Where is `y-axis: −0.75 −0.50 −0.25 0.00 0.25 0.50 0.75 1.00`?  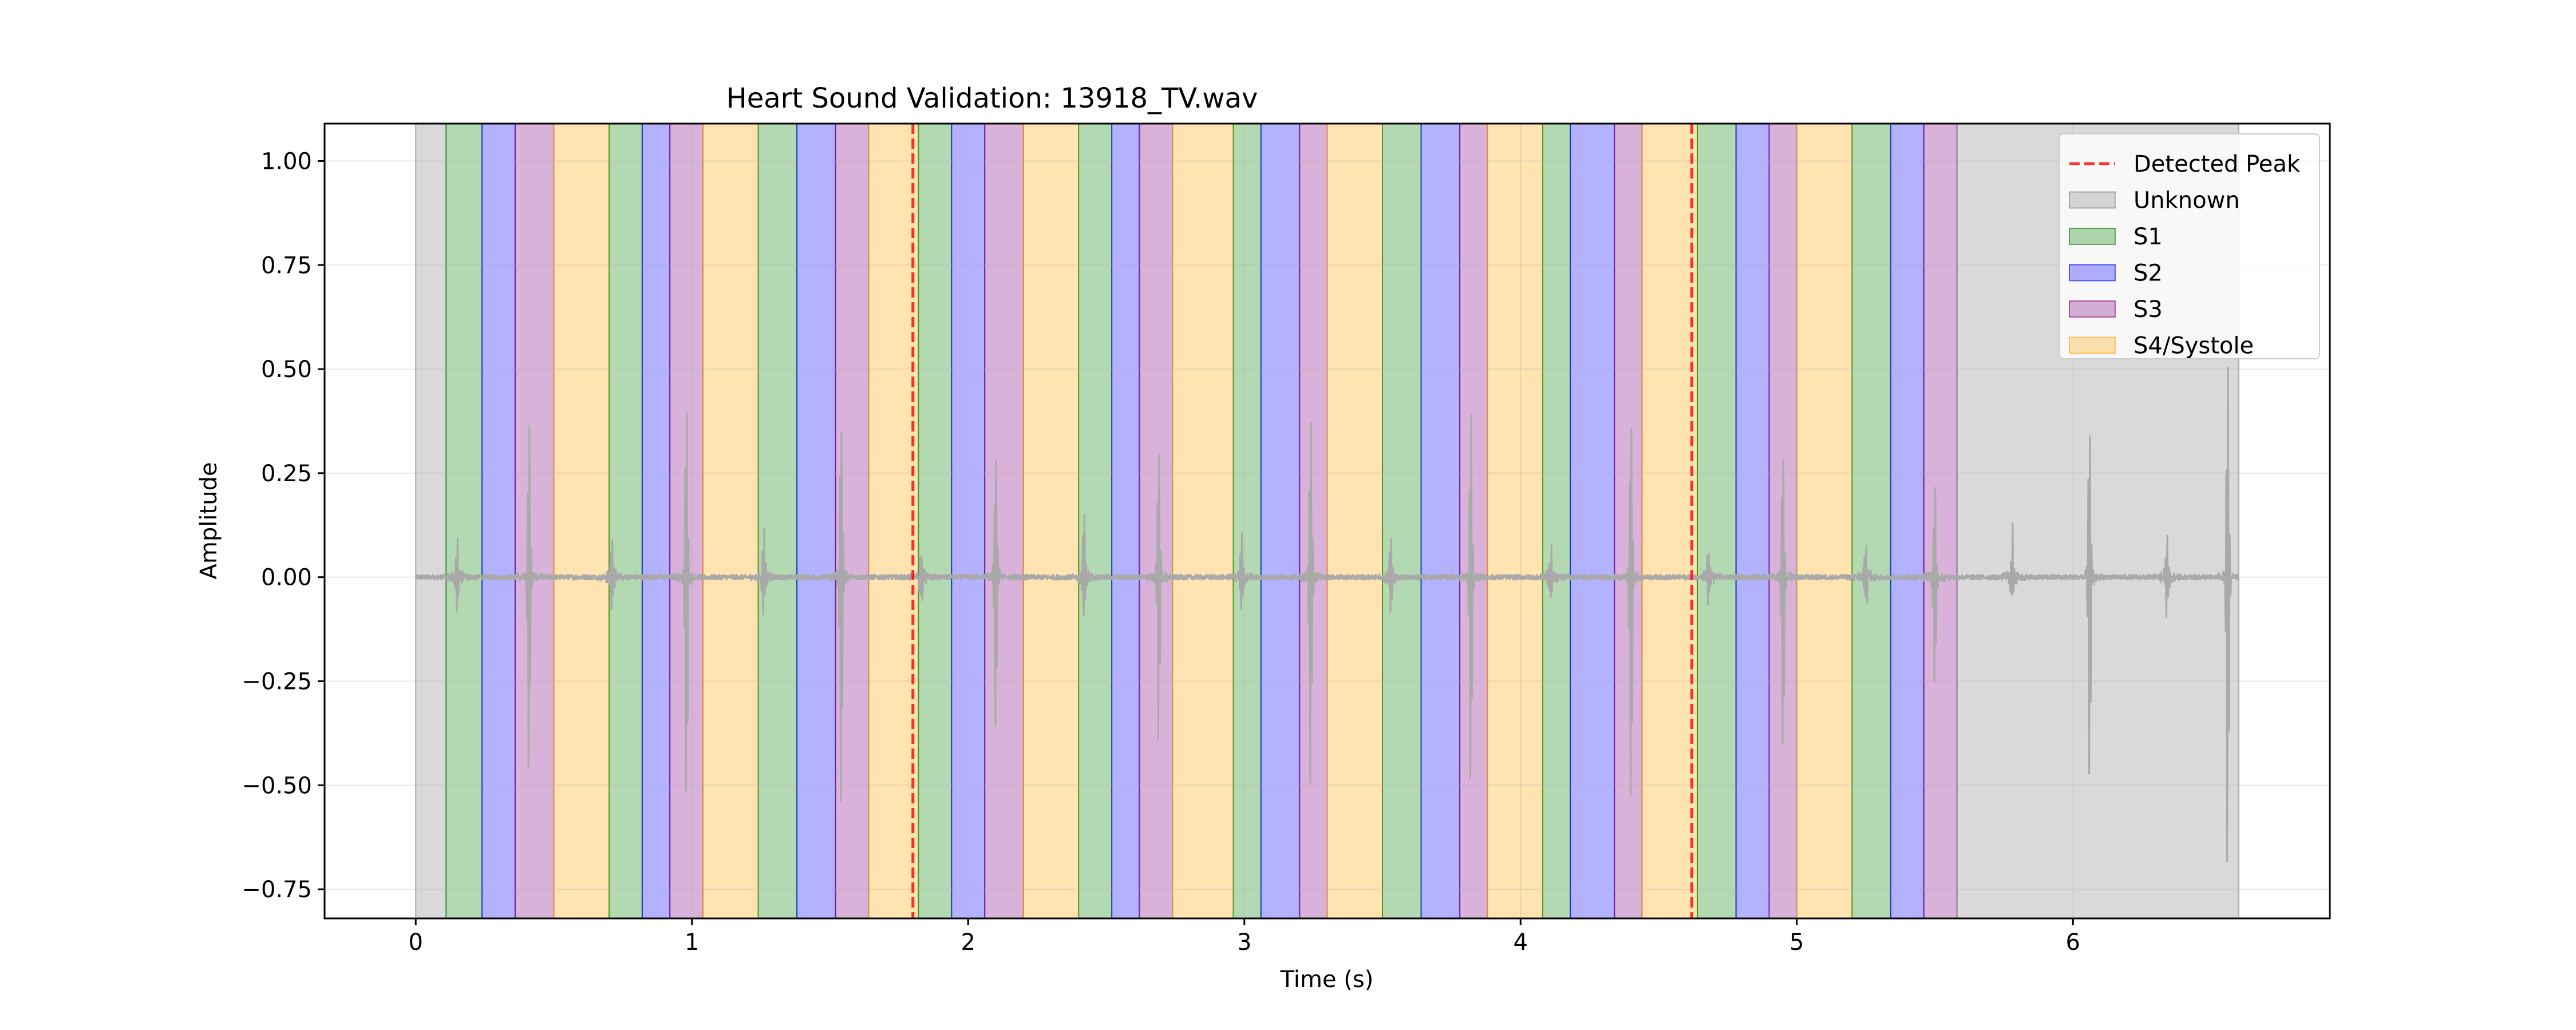
y-axis: −0.75 −0.50 −0.25 0.00 0.25 0.50 0.75 1.00 is located at coordinates (283, 525).